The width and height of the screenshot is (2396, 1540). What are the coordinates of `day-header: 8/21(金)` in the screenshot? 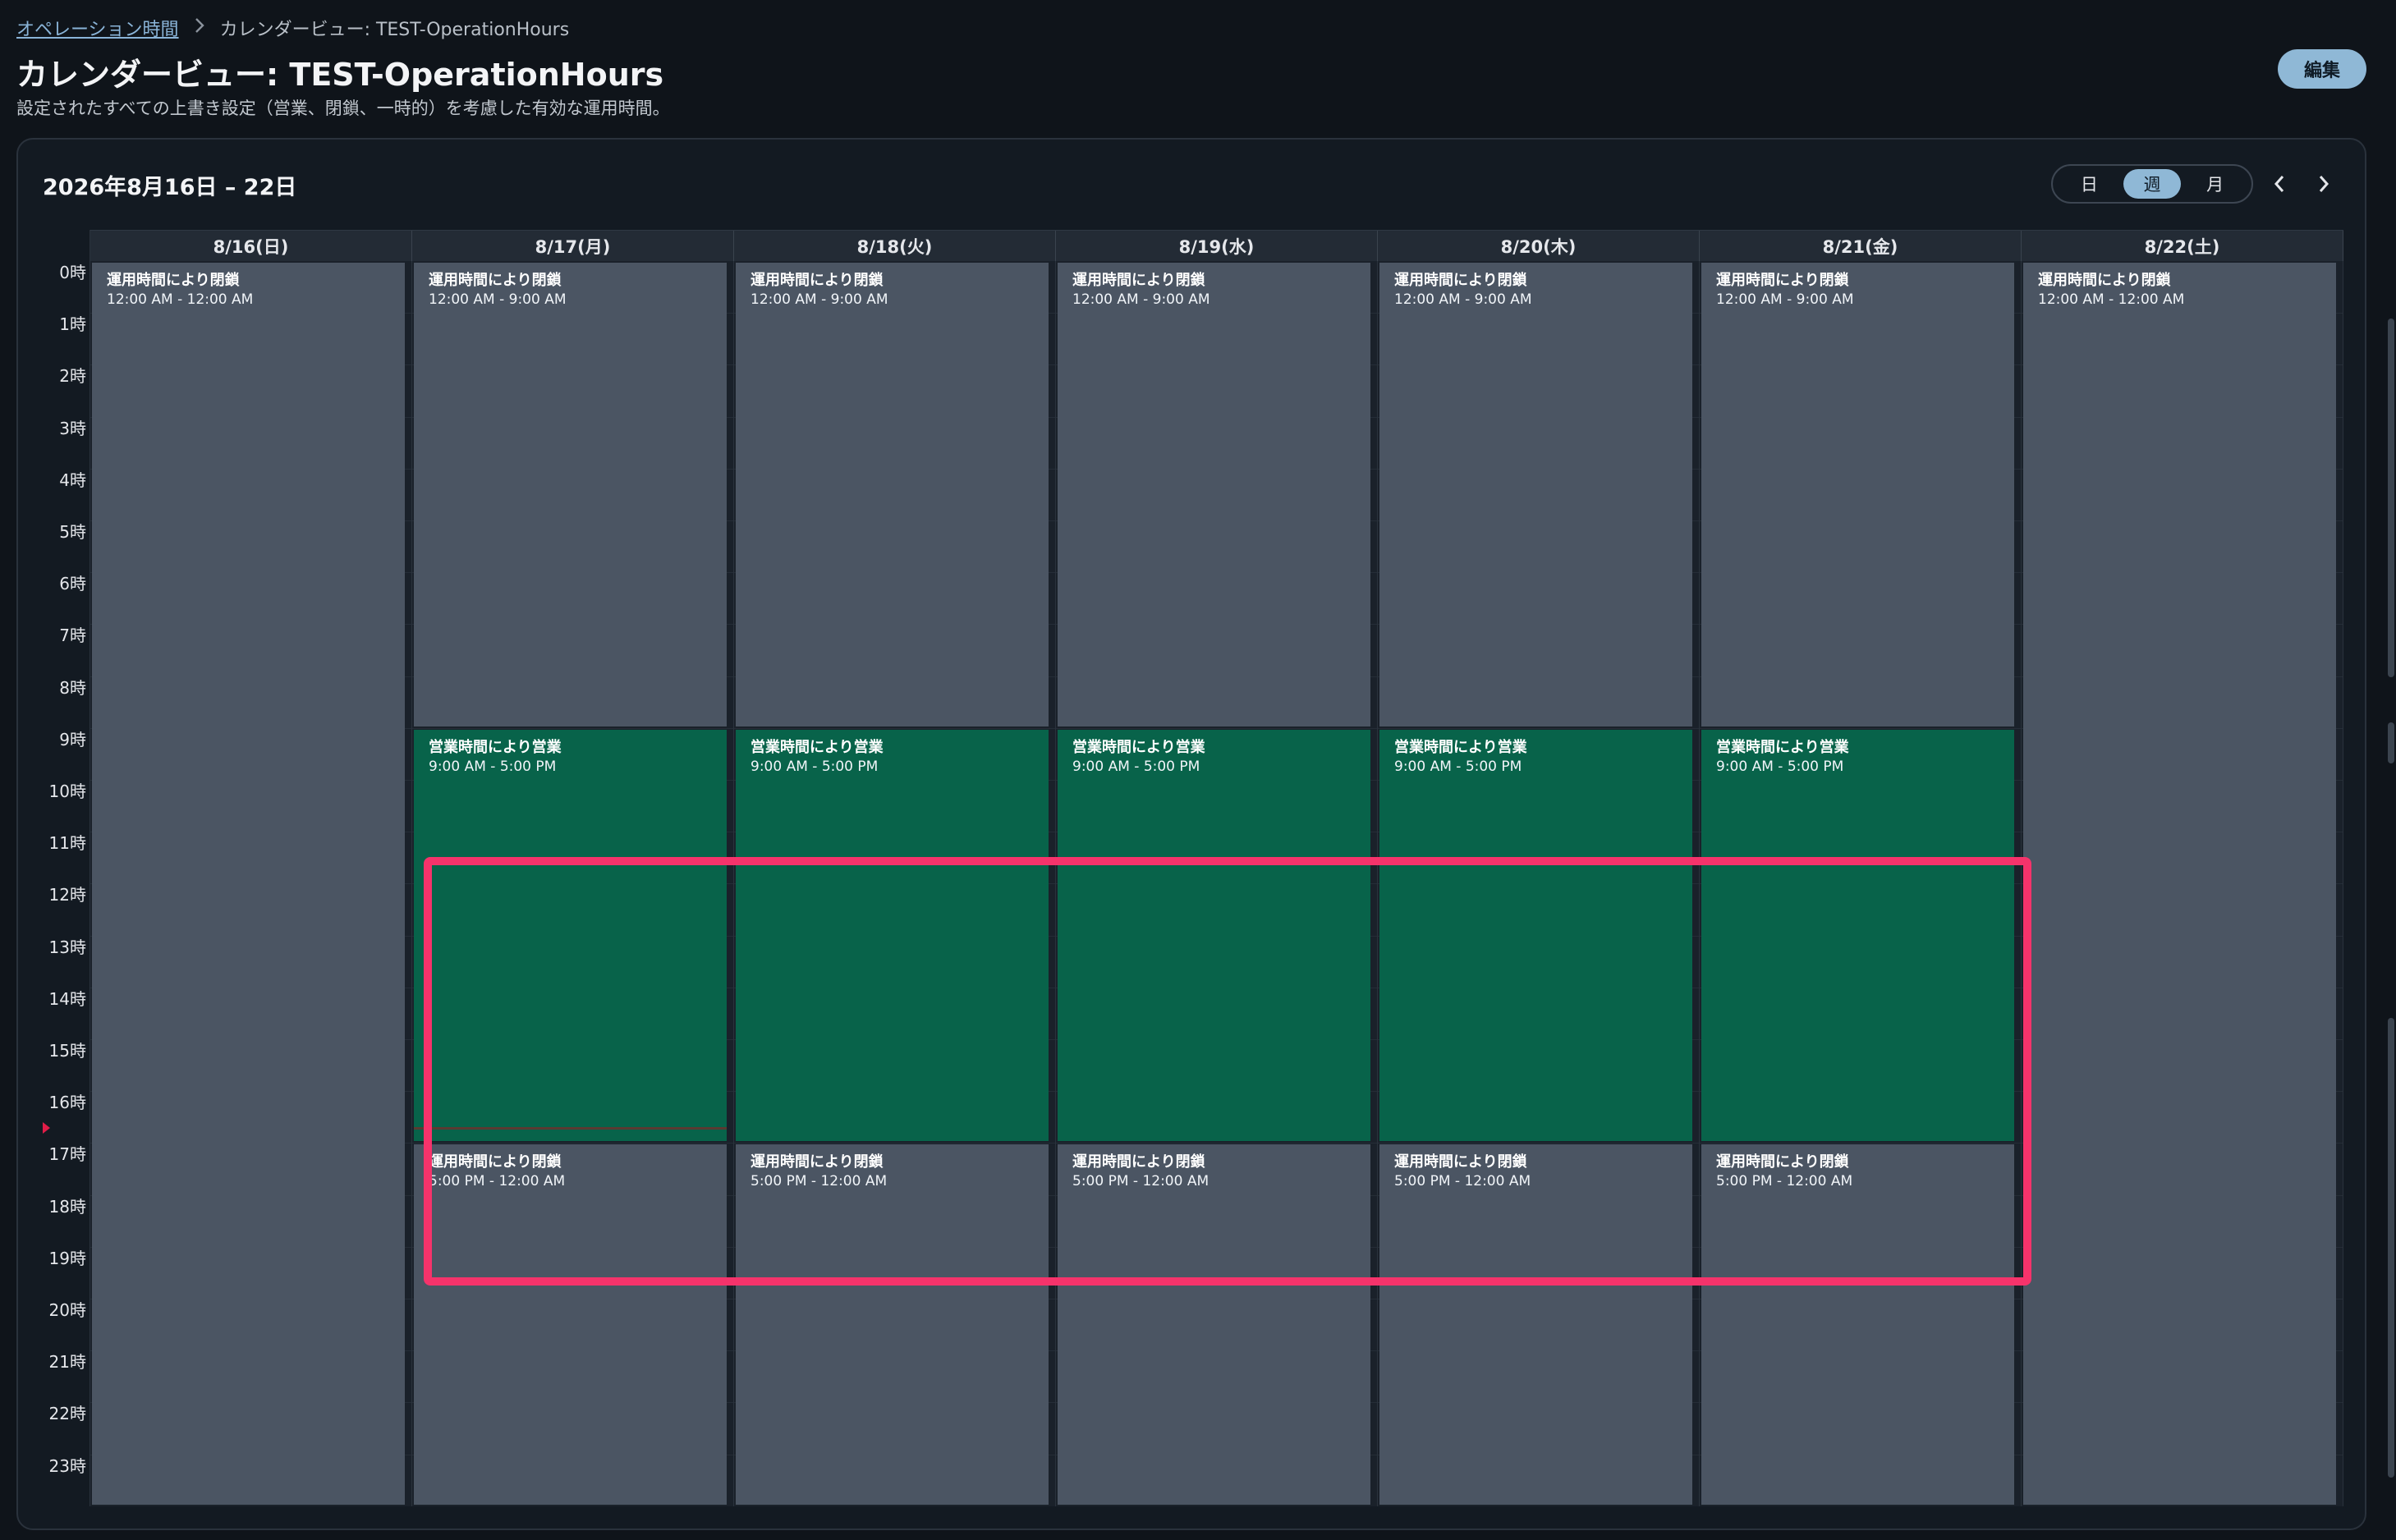 It's located at (1861, 247).